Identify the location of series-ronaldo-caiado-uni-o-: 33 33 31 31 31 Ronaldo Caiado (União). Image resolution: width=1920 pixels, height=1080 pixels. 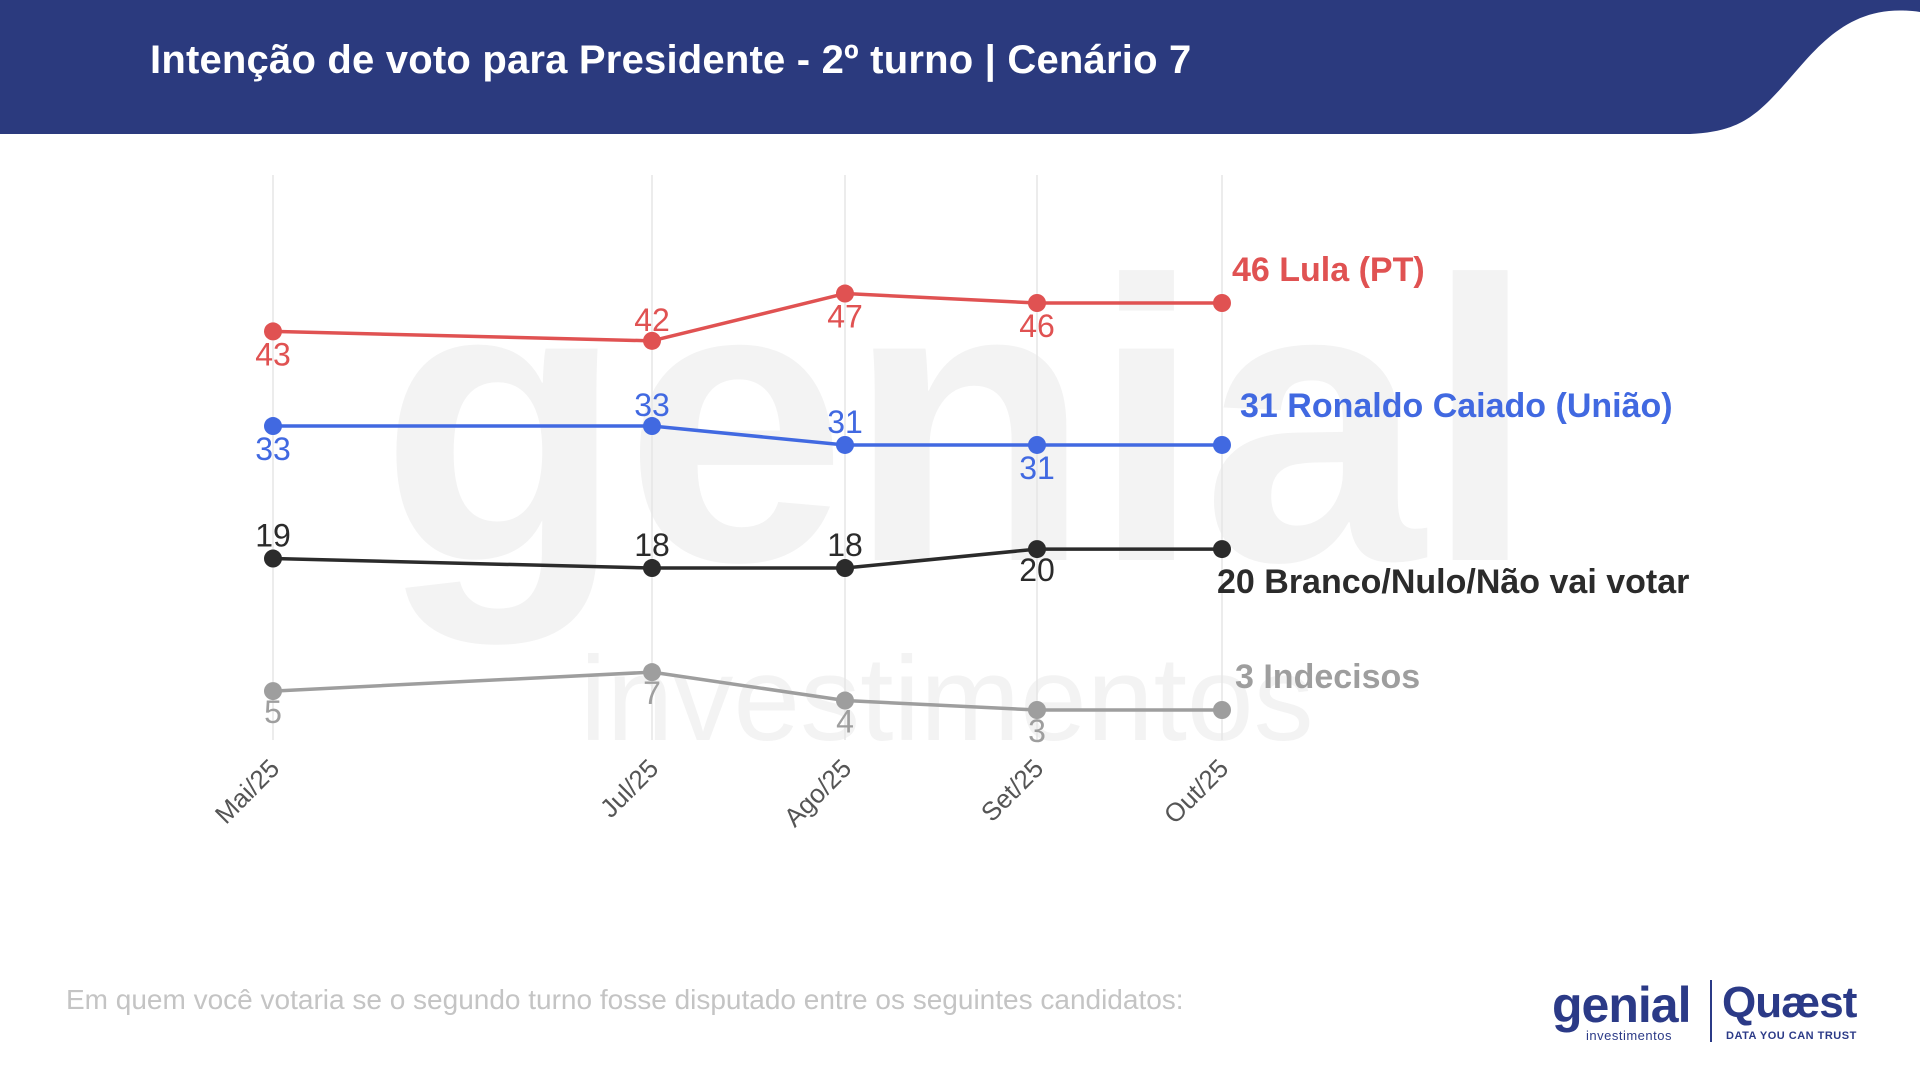
(963, 436).